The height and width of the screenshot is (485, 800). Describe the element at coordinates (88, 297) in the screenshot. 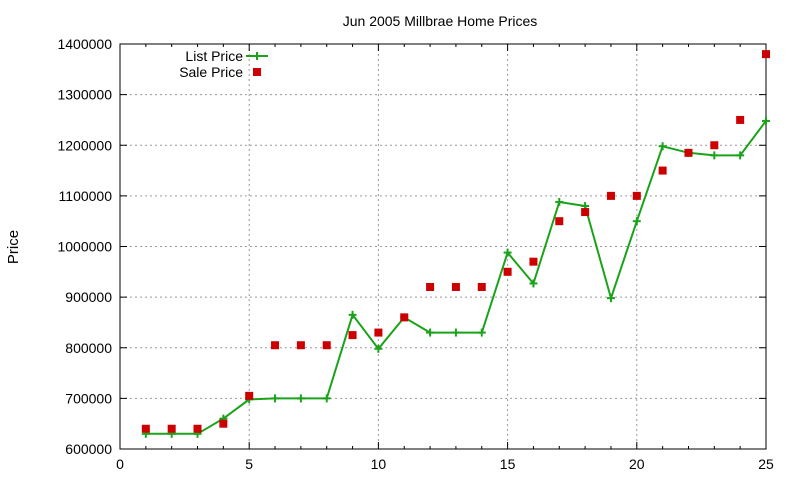

I see `y-tick-label: 900000` at that location.